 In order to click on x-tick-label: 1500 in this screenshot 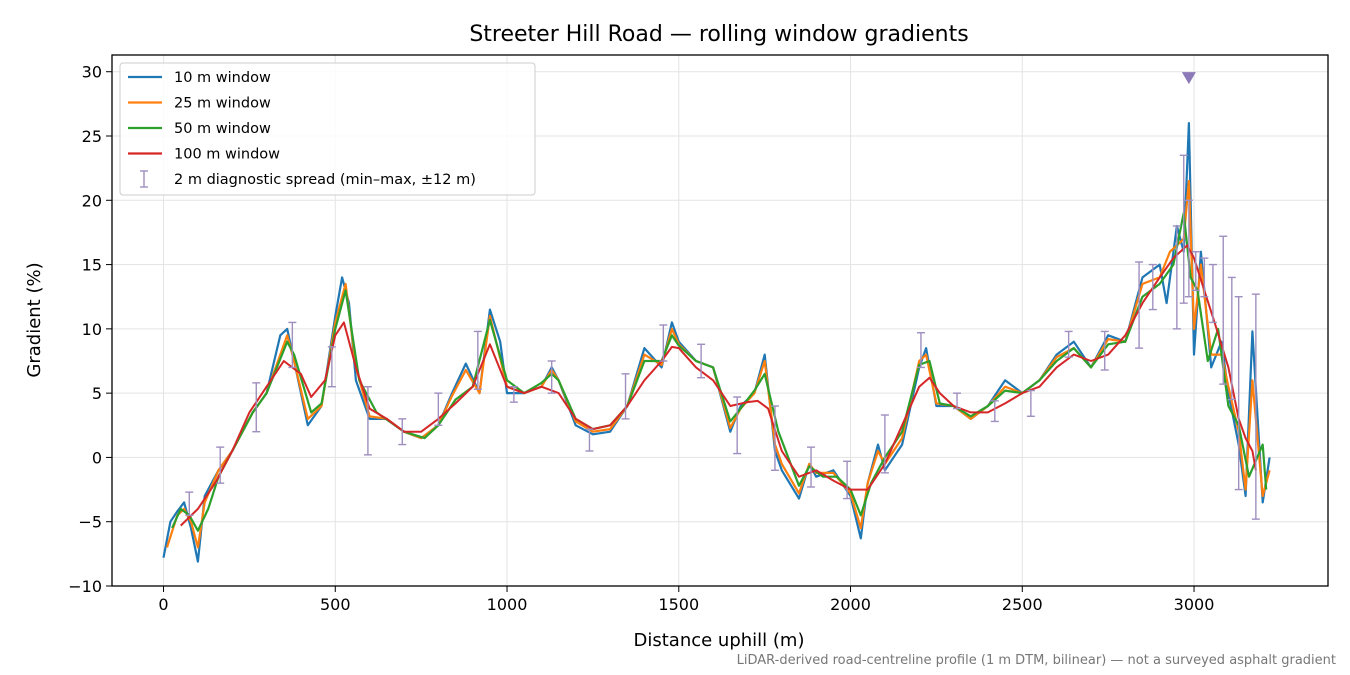, I will do `click(678, 604)`.